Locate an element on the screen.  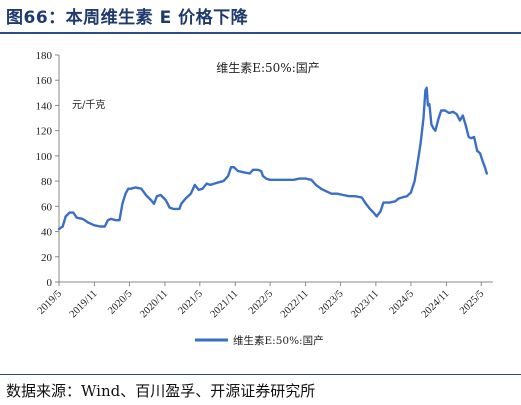
figure-title: 图66：本周维生素 E 价格下降 is located at coordinates (127, 18).